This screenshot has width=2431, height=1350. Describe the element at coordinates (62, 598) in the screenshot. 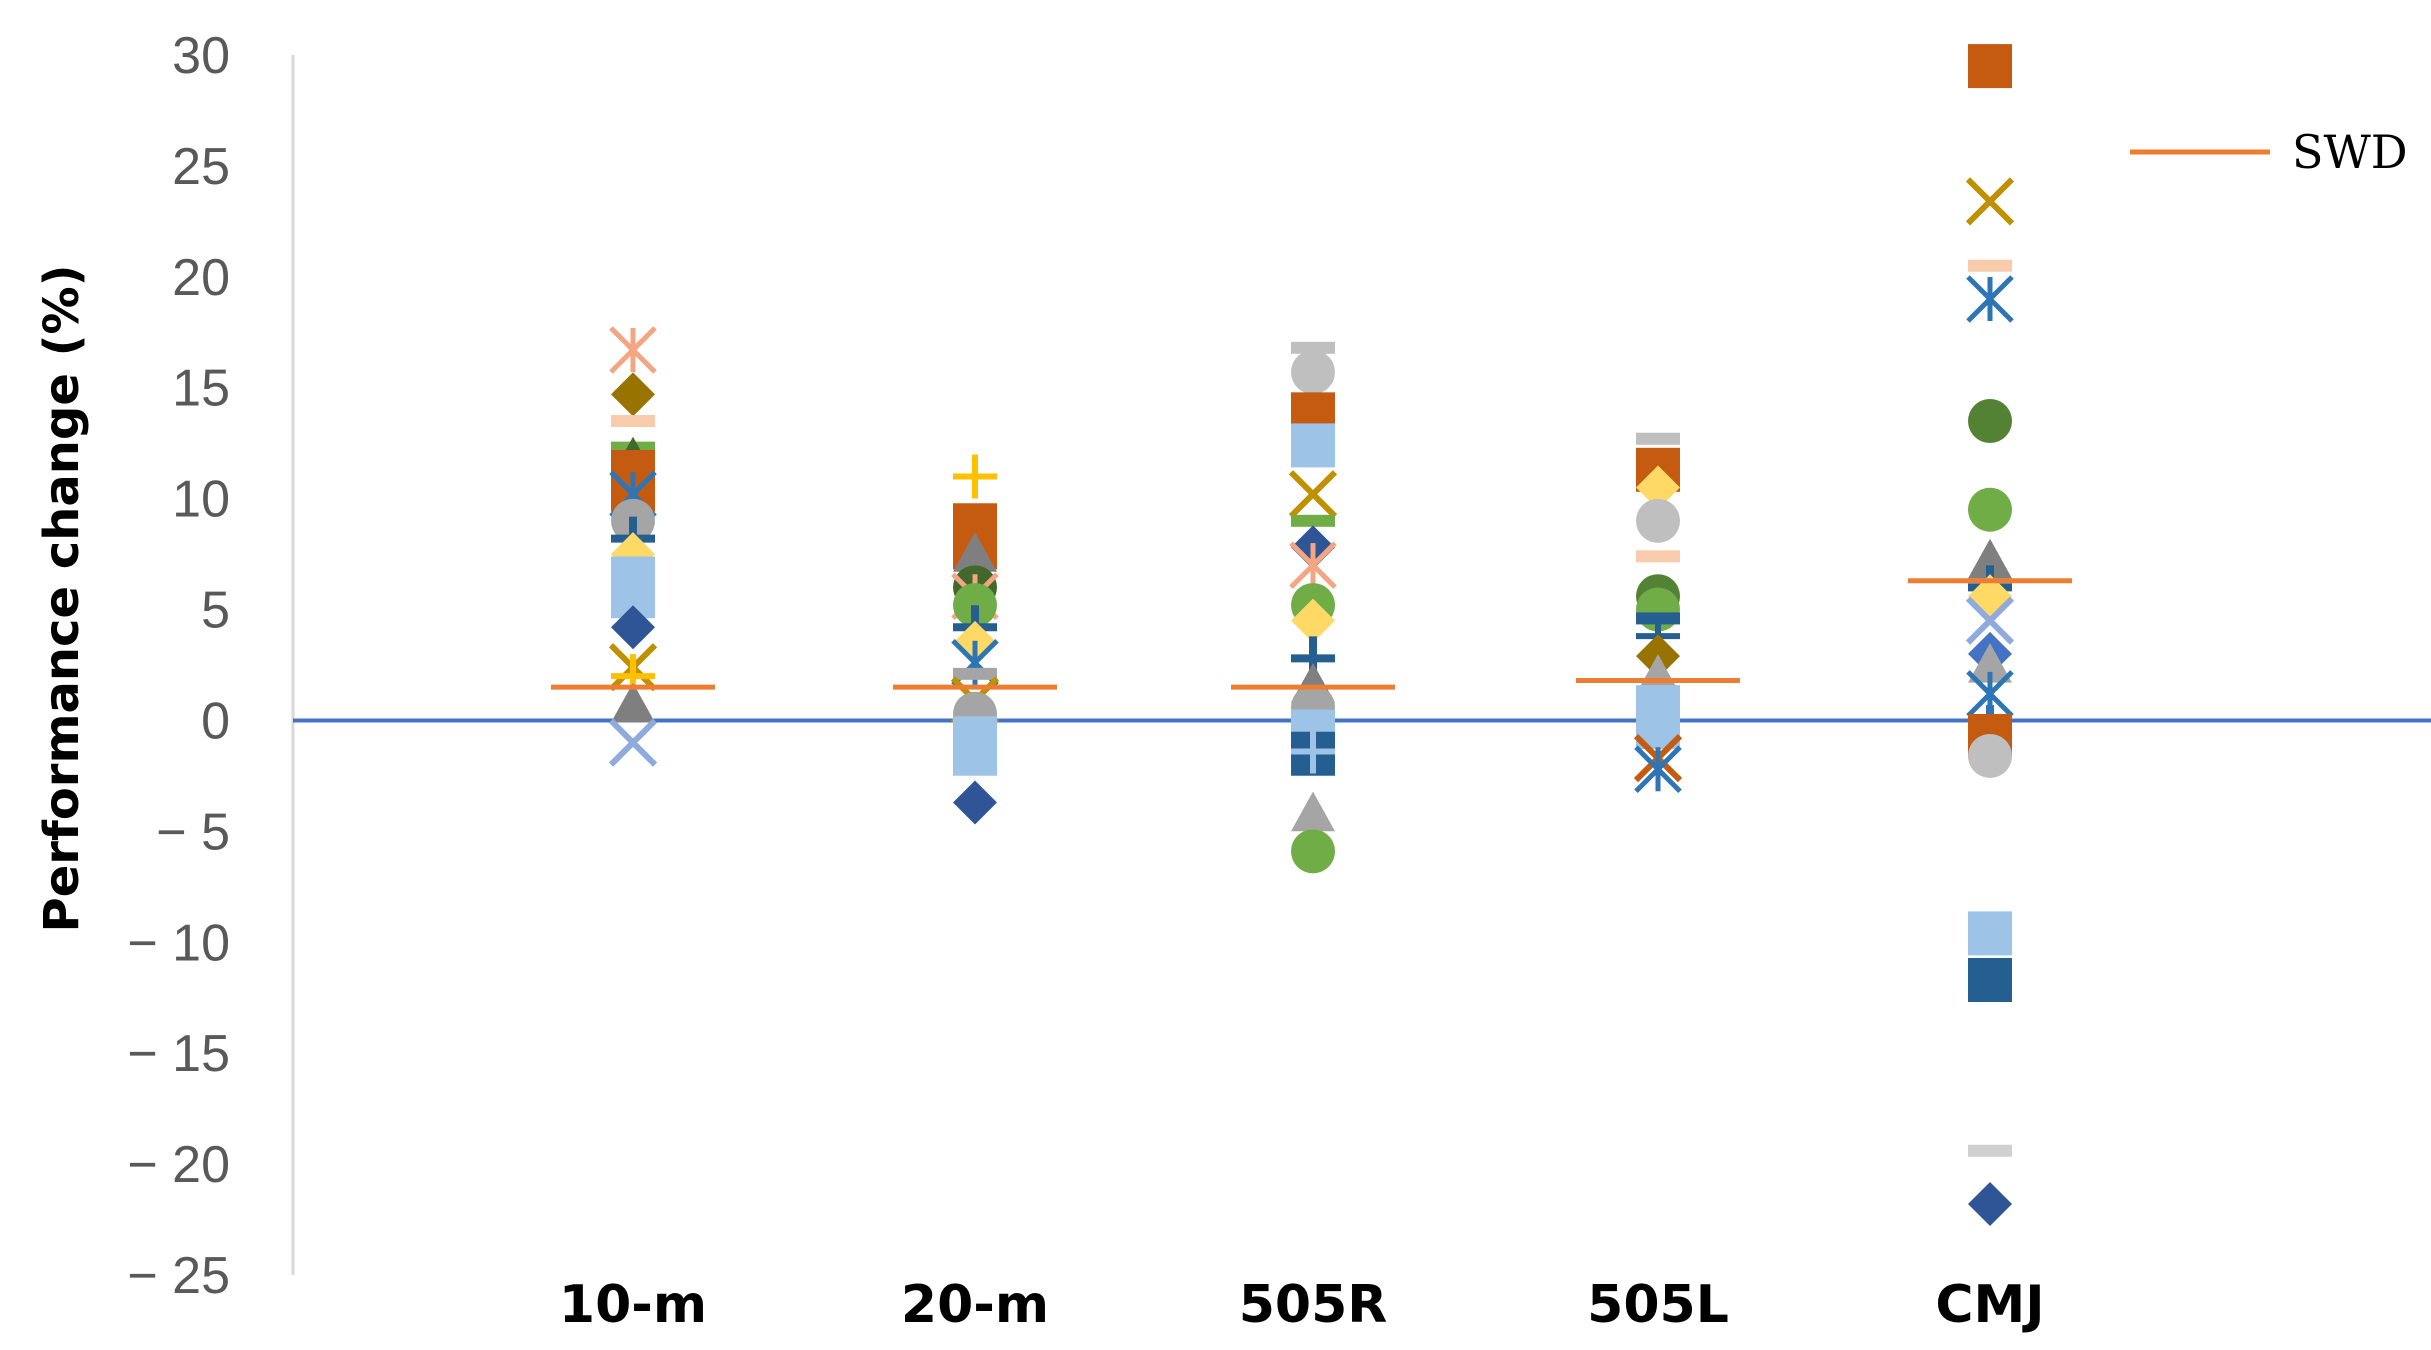

I see `y-axis-label: Performance change (%)` at that location.